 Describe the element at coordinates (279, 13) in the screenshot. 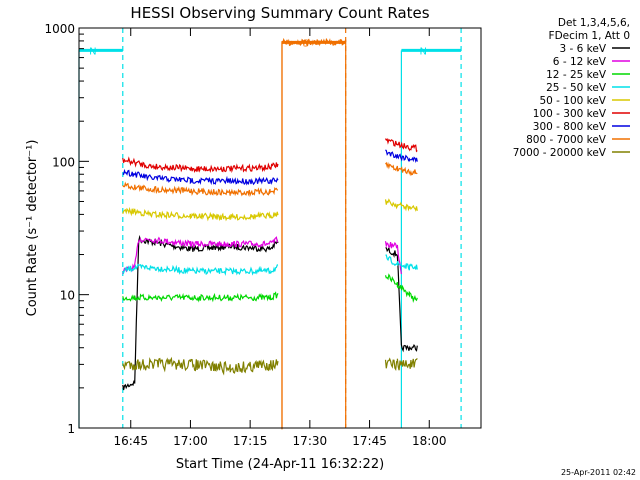

I see `chart-title: HESSI Observing Summary Count Rates` at that location.